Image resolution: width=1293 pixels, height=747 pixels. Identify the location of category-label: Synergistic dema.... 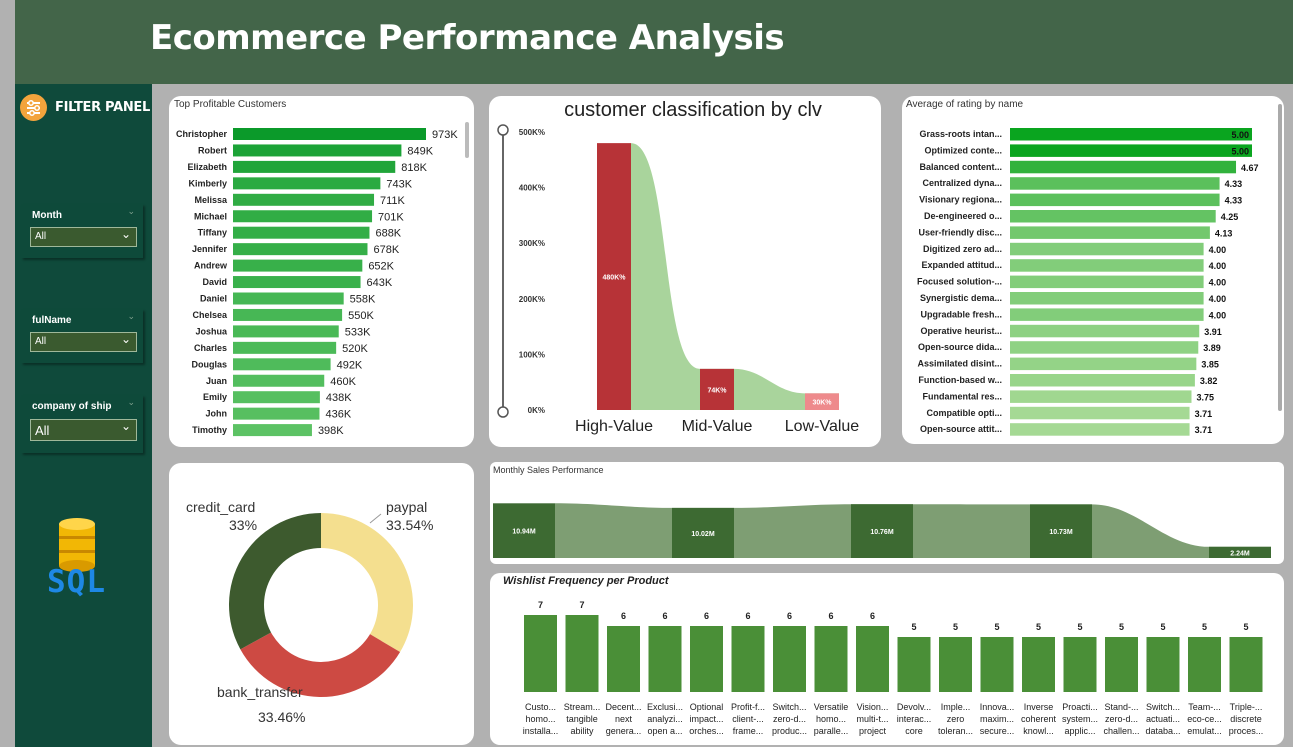
(961, 298).